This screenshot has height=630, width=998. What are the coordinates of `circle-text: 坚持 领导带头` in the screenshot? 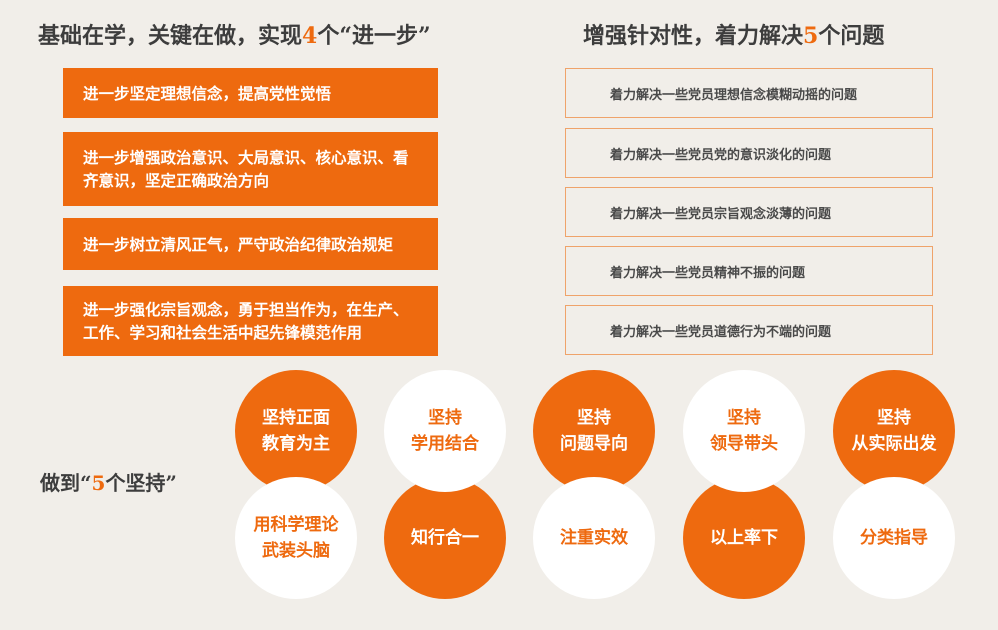 It's located at (744, 431).